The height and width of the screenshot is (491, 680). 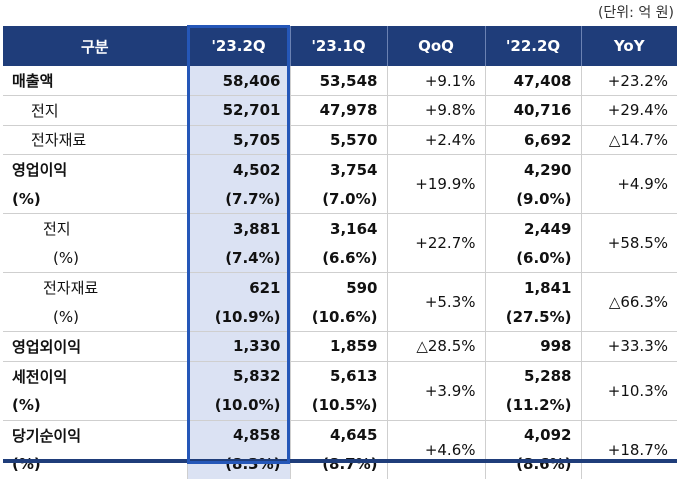 What do you see at coordinates (238, 258) in the screenshot?
I see `value-23-2q-pct: (7.4%)` at bounding box center [238, 258].